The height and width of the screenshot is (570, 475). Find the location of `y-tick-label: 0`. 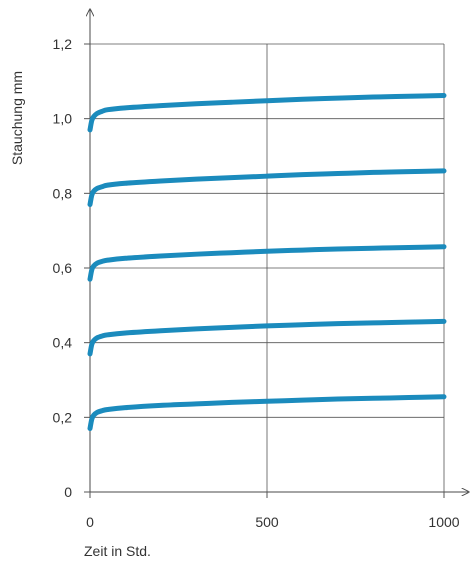

y-tick-label: 0 is located at coordinates (68, 492).